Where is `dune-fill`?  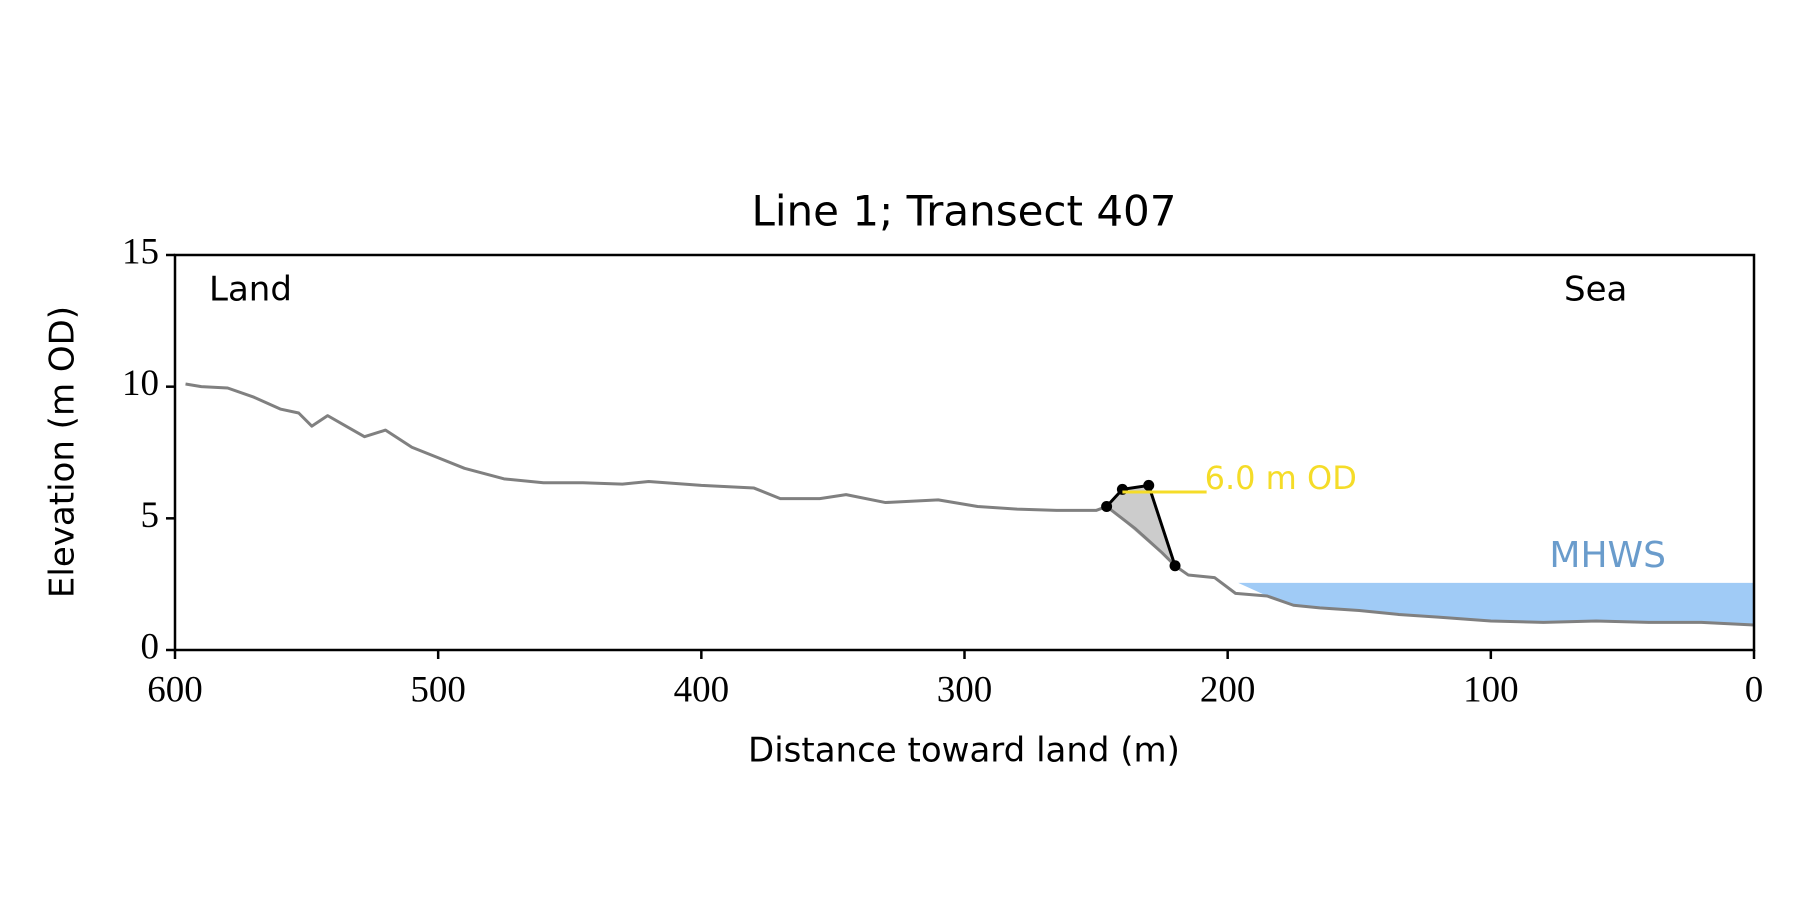
dune-fill is located at coordinates (1141, 525).